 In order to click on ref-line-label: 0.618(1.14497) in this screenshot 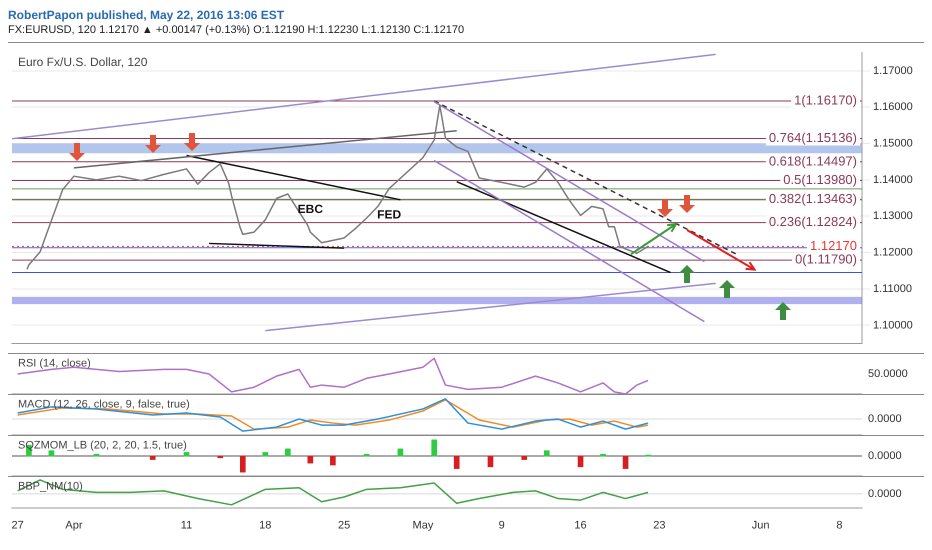, I will do `click(812, 160)`.